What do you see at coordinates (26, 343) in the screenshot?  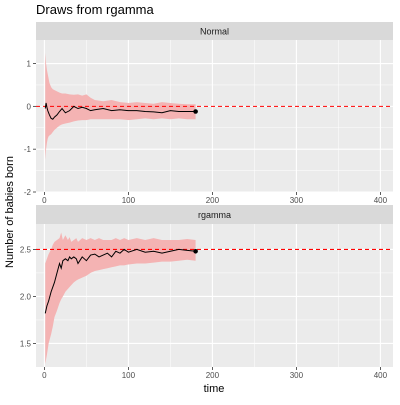 I see `y-tick-label: 1.5` at bounding box center [26, 343].